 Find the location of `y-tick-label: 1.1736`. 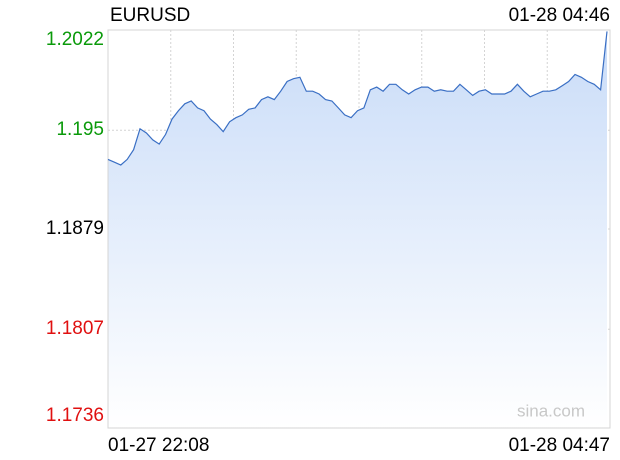

y-tick-label: 1.1736 is located at coordinates (75, 415).